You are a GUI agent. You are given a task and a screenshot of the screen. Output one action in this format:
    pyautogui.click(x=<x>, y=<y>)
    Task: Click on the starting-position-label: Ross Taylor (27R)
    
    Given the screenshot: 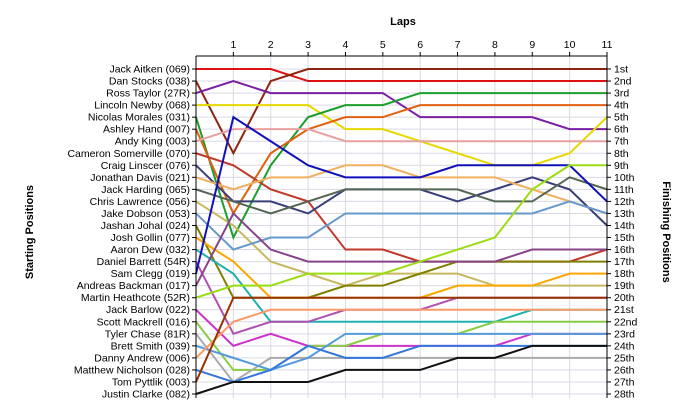 What is the action you would take?
    pyautogui.click(x=148, y=94)
    